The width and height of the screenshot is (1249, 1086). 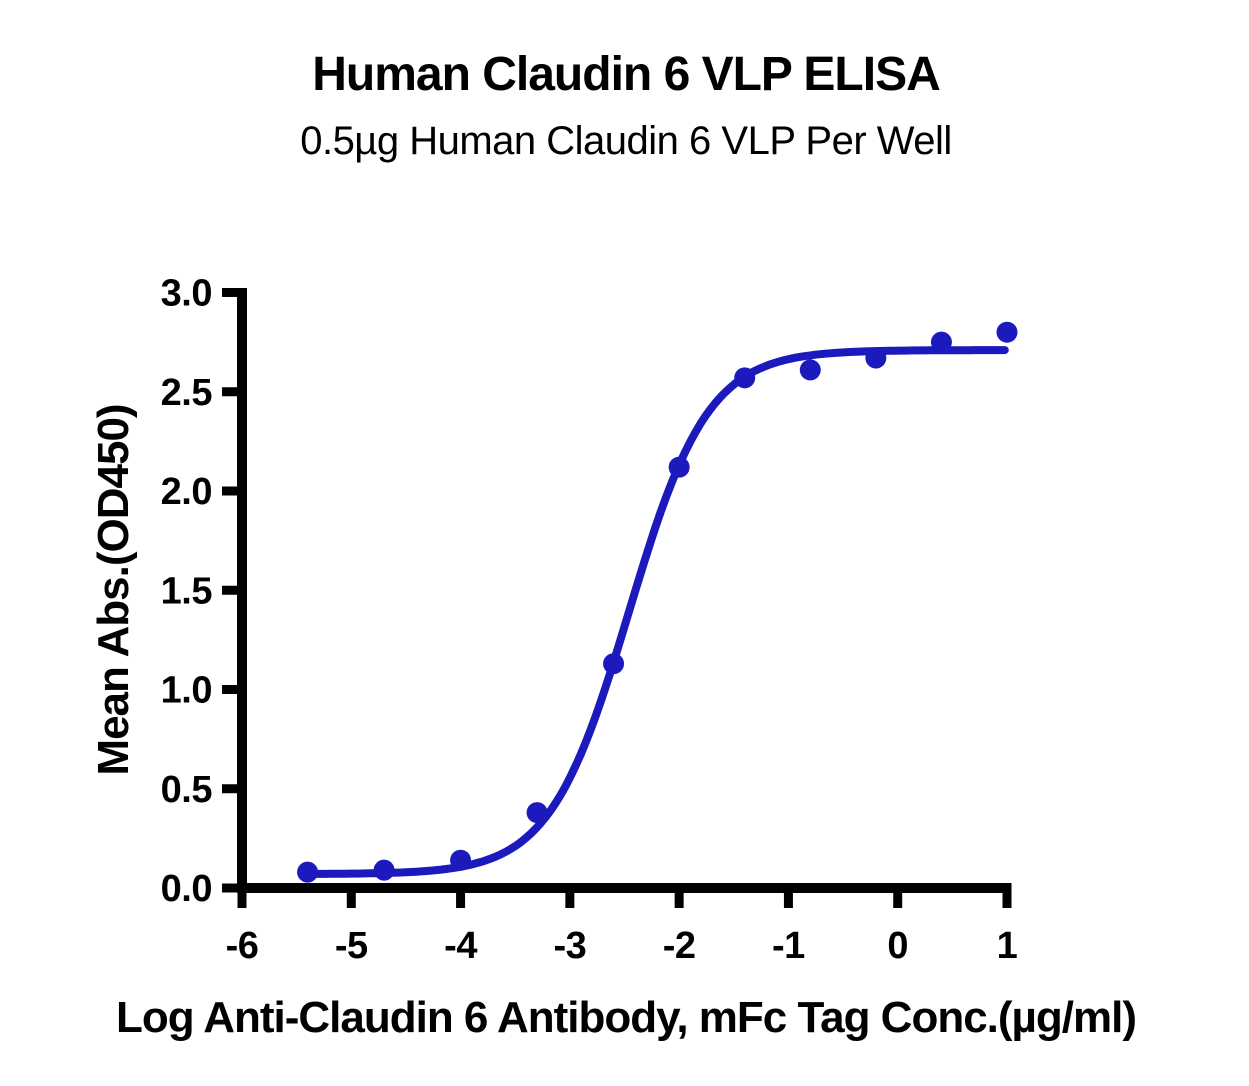 I want to click on chart-subtitle: 0.5µg Human Claudin 6 VLP Per Well, so click(x=626, y=141).